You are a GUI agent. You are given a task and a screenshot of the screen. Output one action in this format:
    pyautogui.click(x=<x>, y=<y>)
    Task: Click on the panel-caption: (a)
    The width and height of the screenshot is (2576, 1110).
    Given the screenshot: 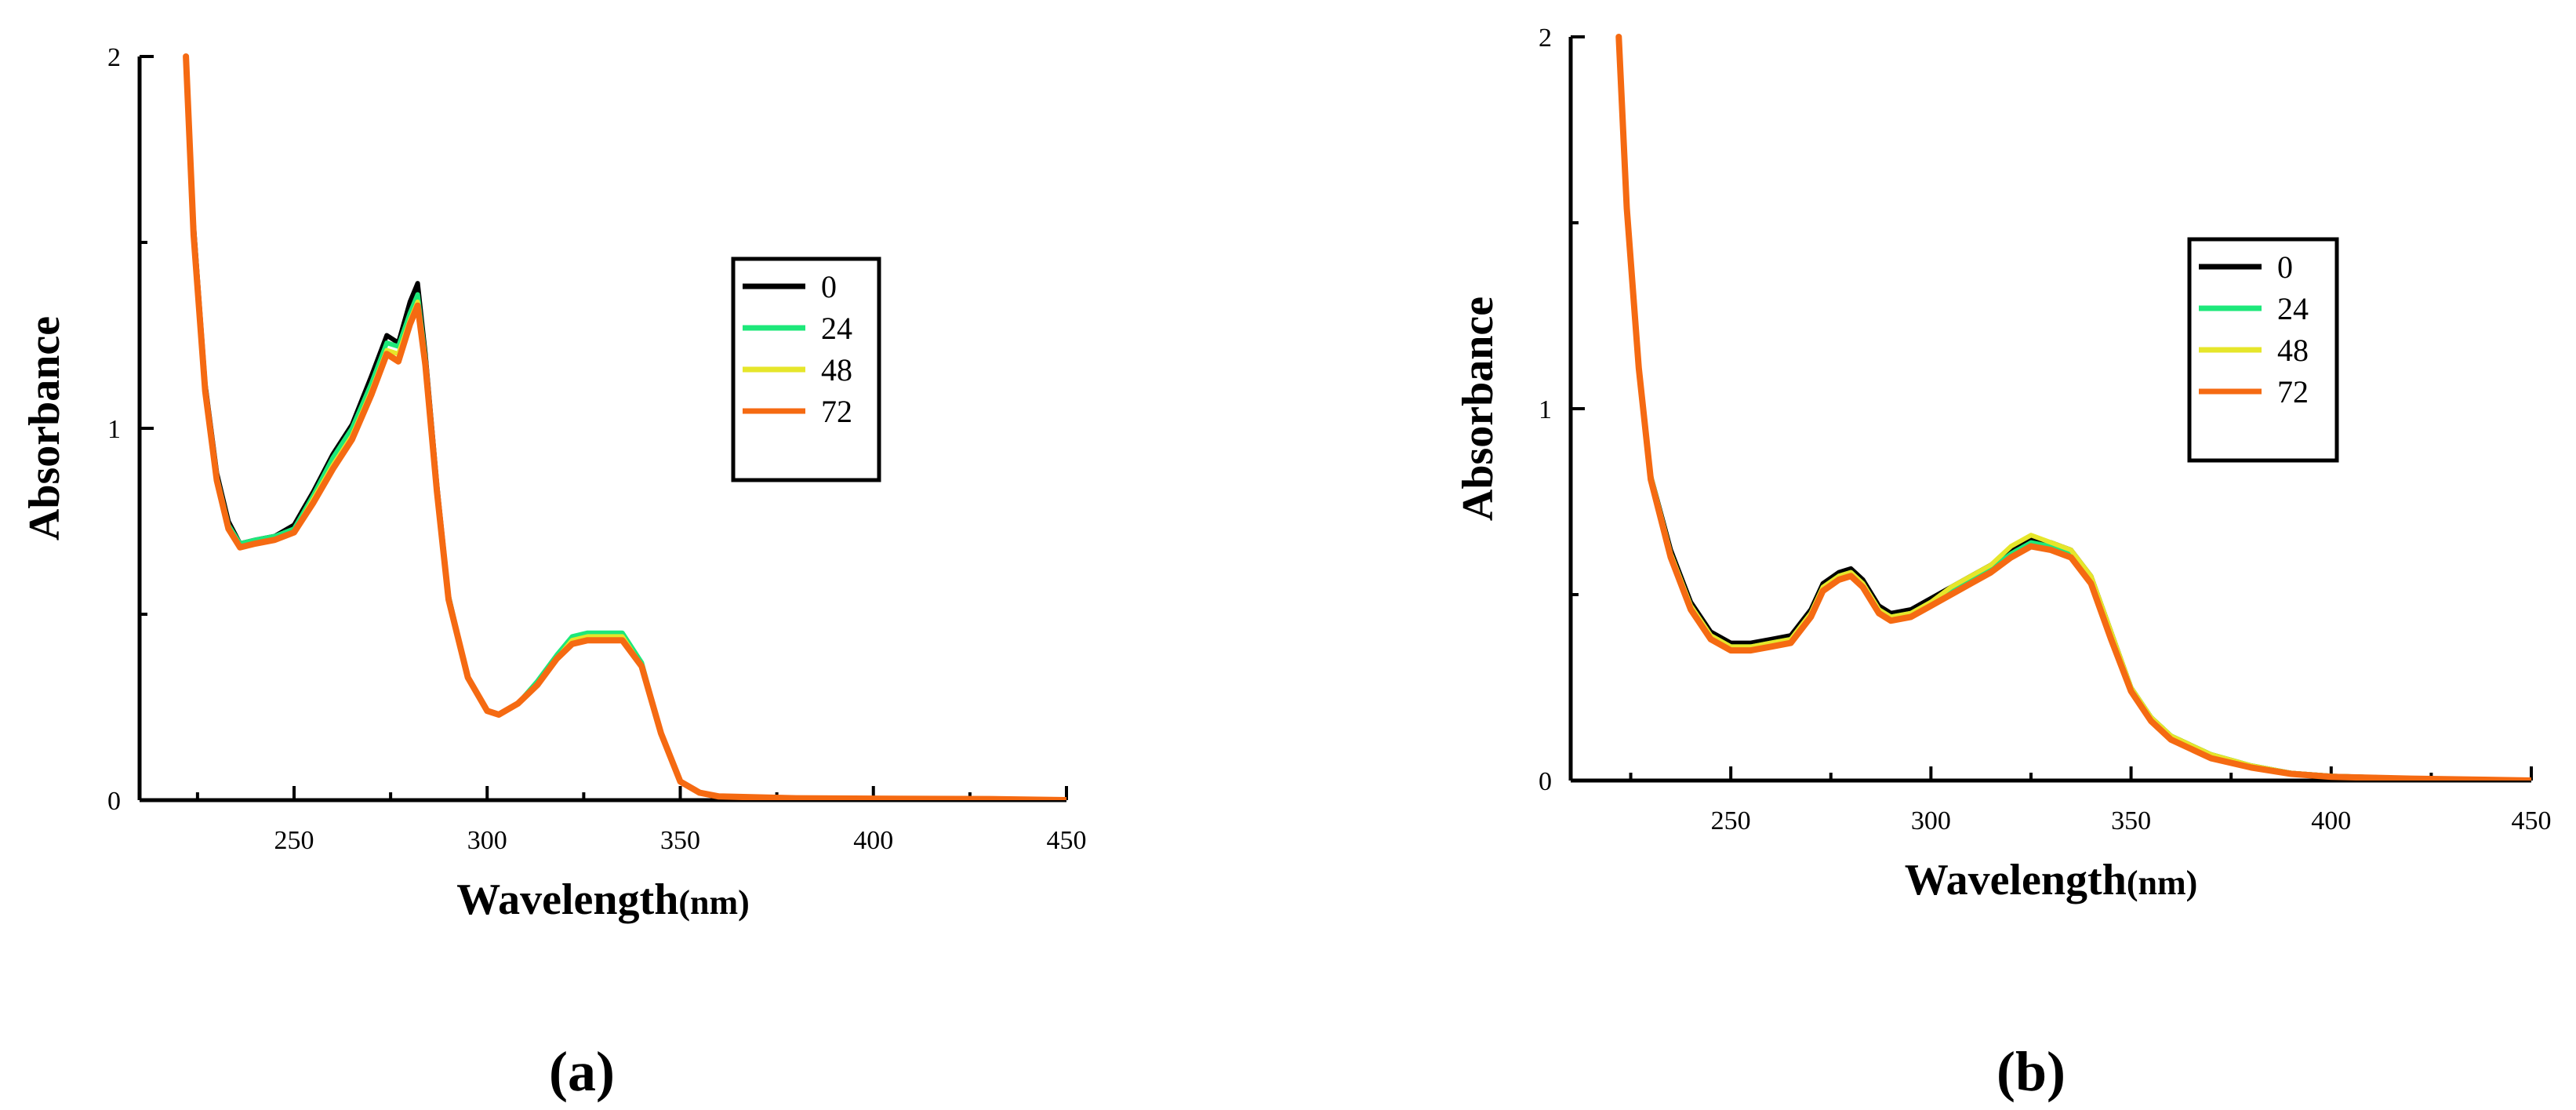 What is the action you would take?
    pyautogui.click(x=582, y=1071)
    